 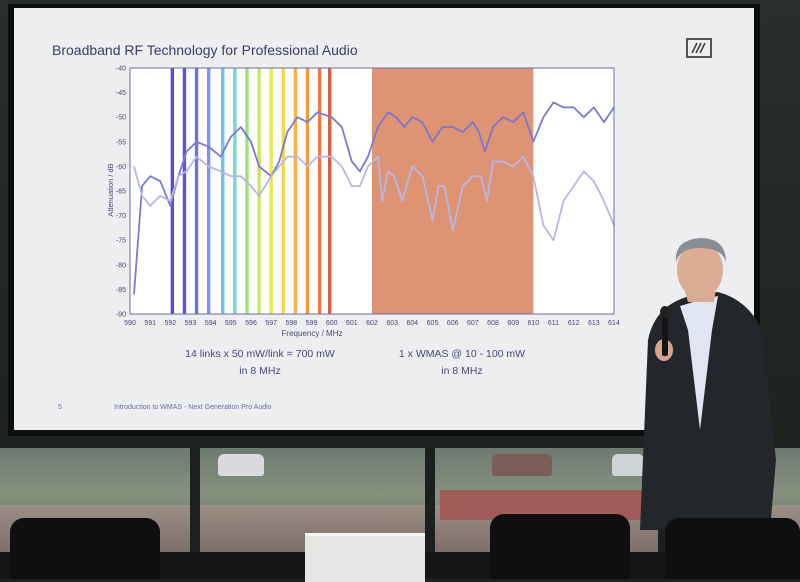 I want to click on y-tick-label: -65, so click(x=121, y=192).